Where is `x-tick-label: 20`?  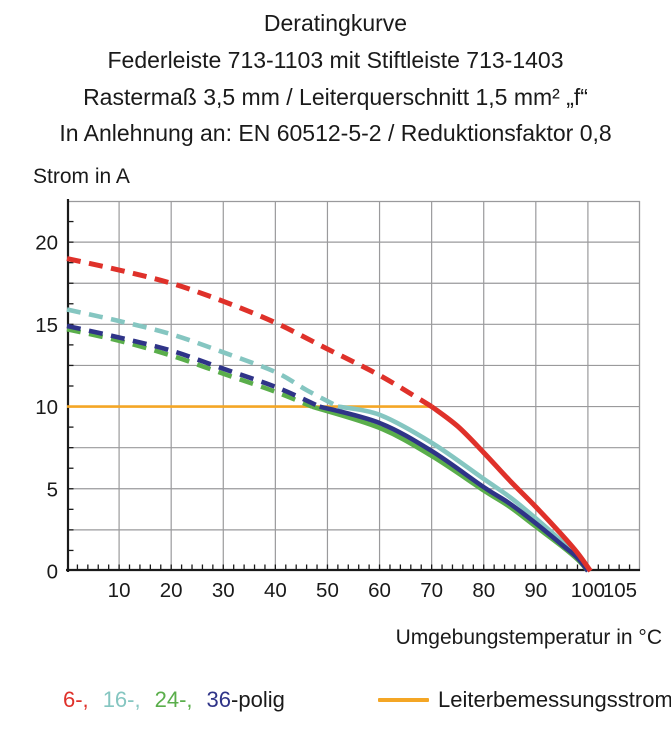 x-tick-label: 20 is located at coordinates (171, 590).